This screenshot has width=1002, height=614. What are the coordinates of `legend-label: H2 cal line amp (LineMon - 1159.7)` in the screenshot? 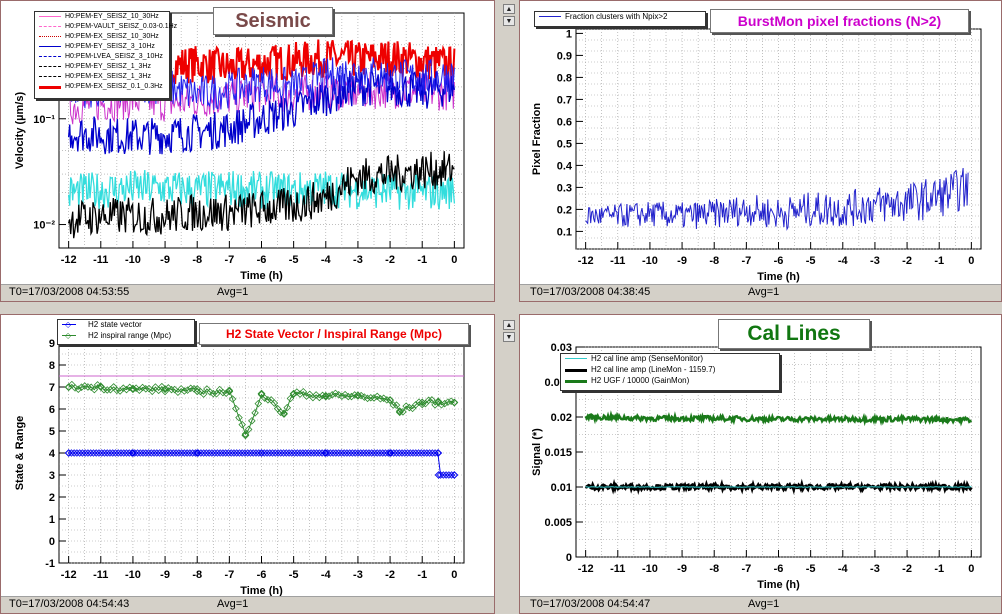 It's located at (653, 369).